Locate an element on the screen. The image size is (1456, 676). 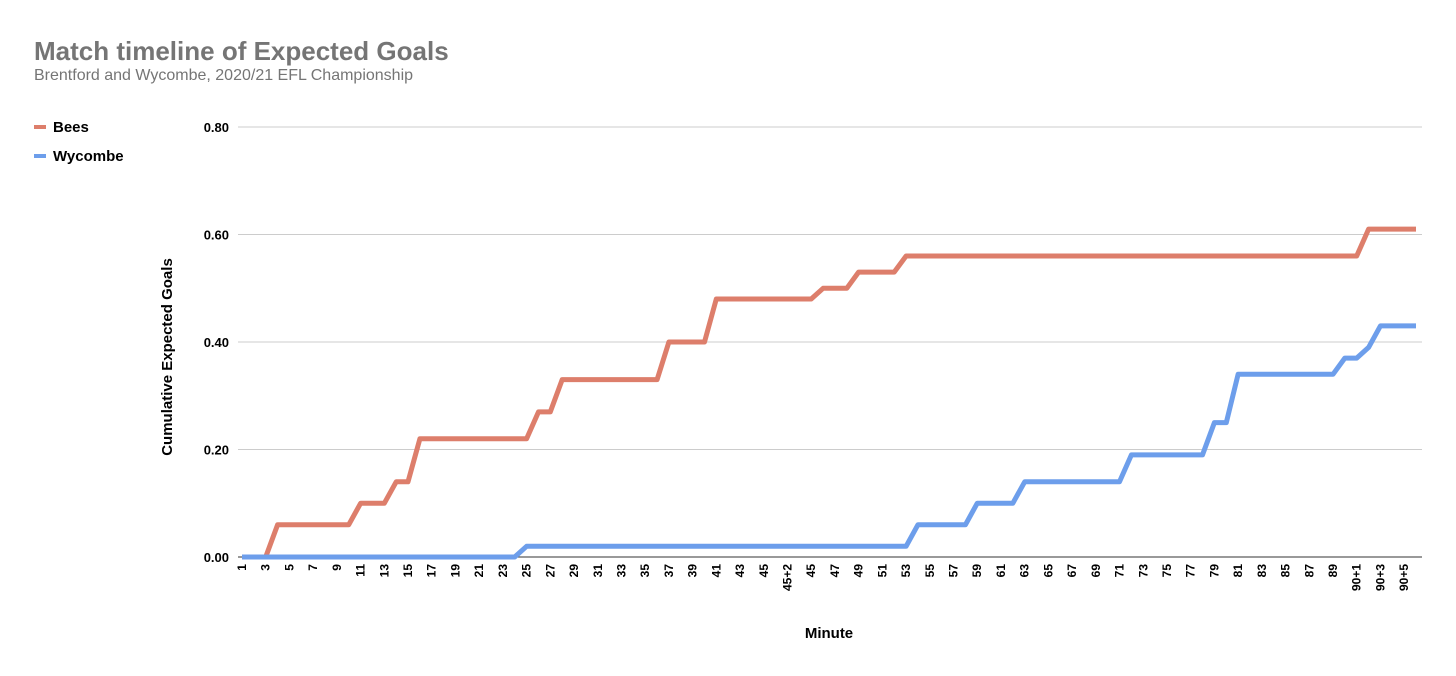
x-tick-label: 35 is located at coordinates (645, 571).